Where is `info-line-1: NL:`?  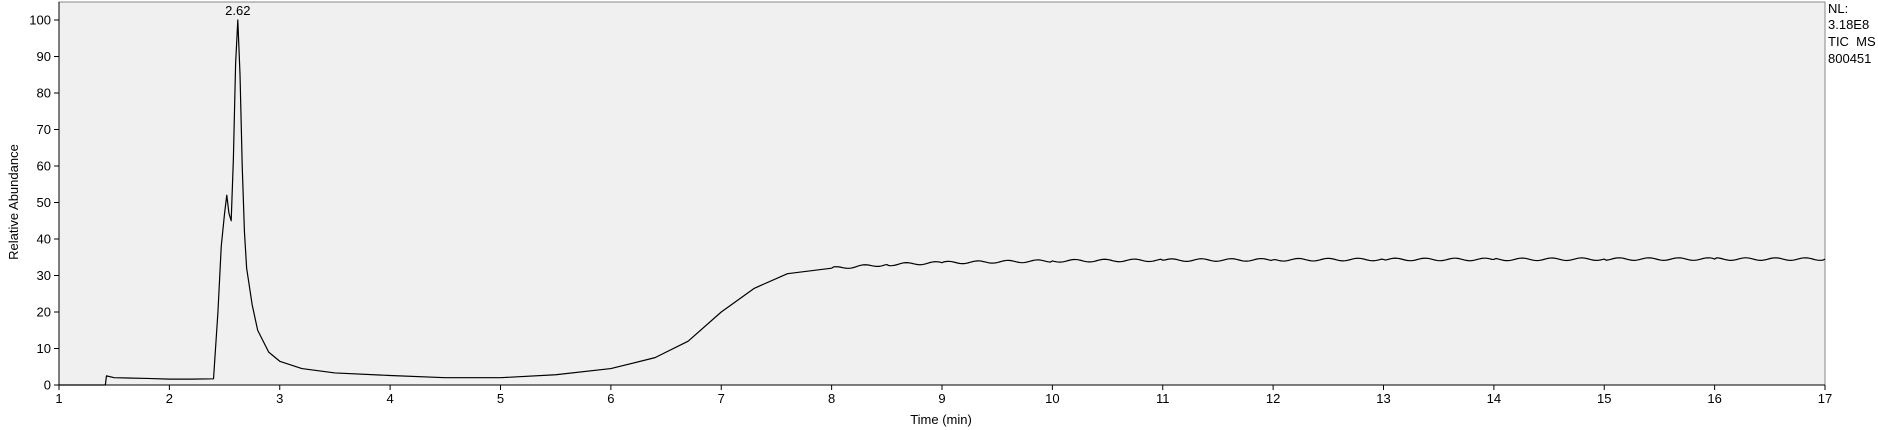
info-line-1: NL: is located at coordinates (1838, 8).